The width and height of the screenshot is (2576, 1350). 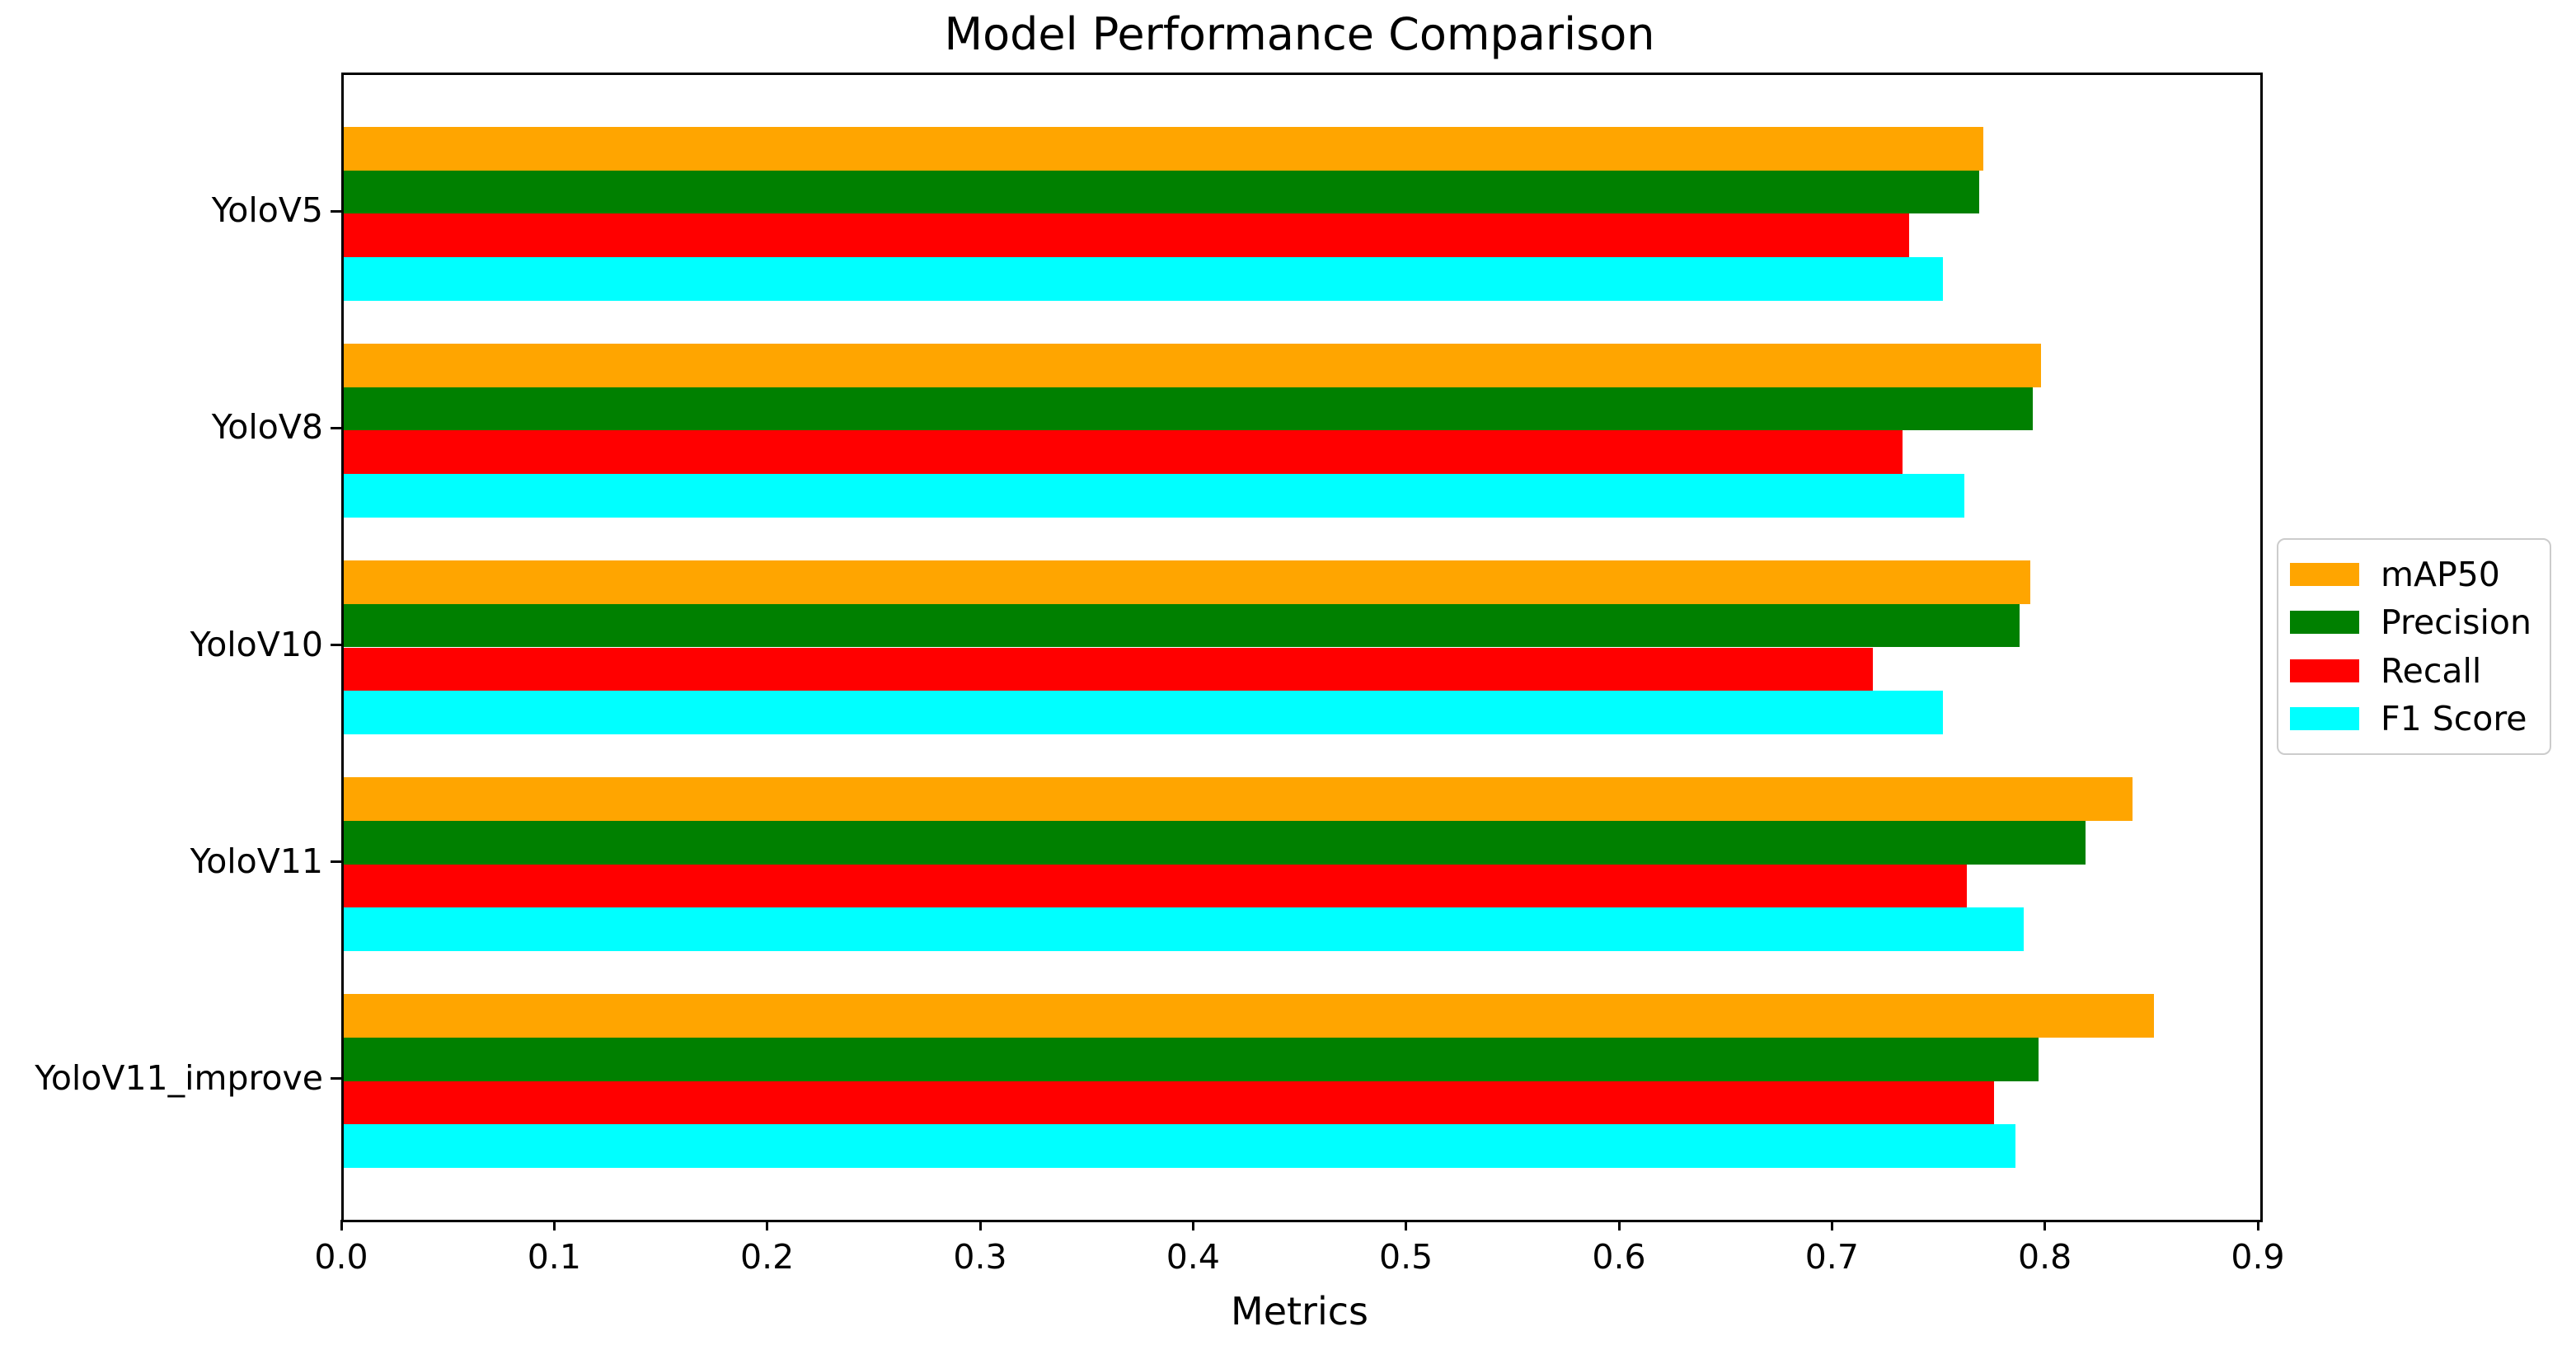 What do you see at coordinates (1192, 365) in the screenshot?
I see `bar-YoloV8-mAP50` at bounding box center [1192, 365].